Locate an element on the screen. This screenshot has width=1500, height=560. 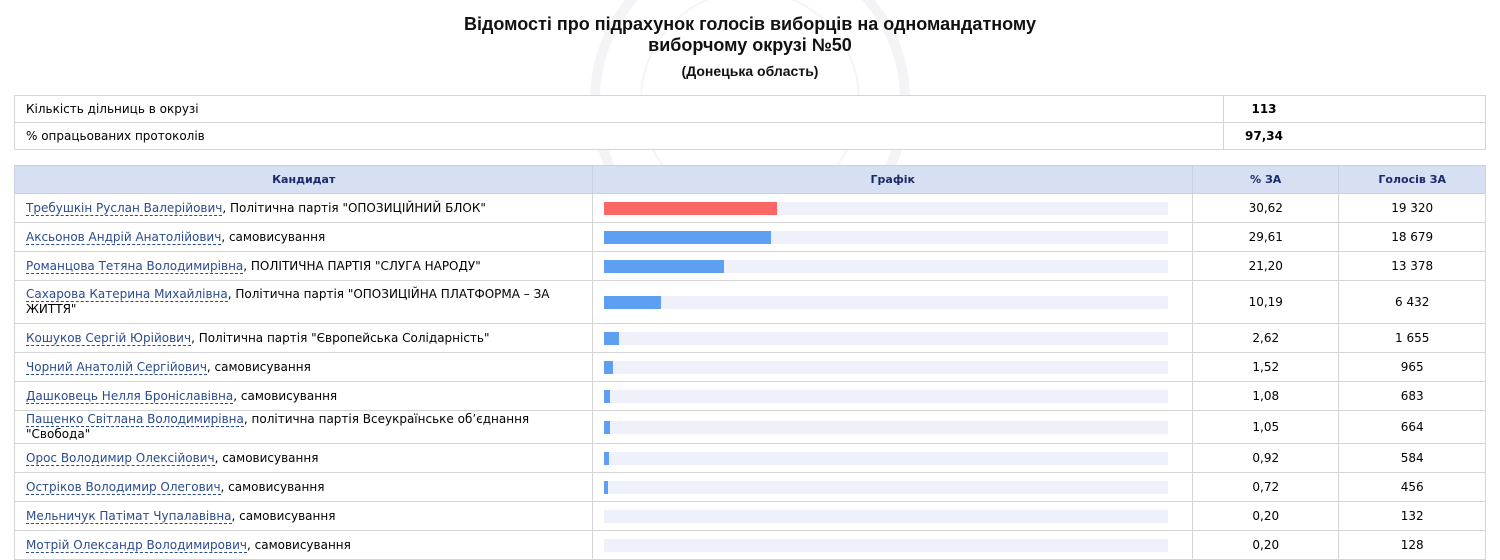
candidate-name-link: Дашковець Нелля Броніславівна is located at coordinates (130, 396).